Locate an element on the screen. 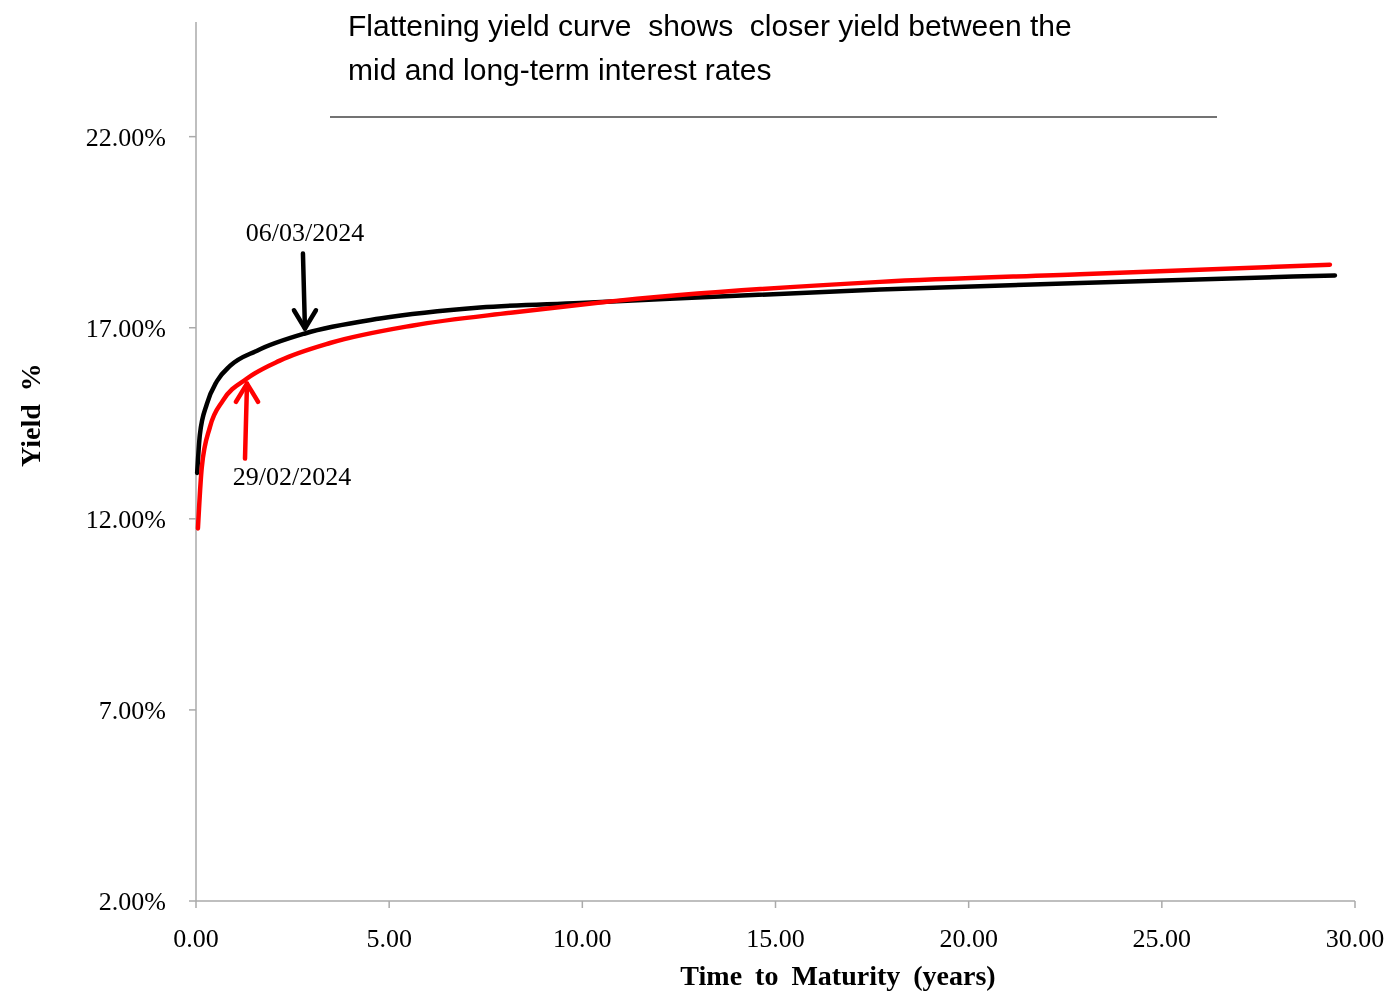  x-tick-label: 25.00 is located at coordinates (1162, 938).